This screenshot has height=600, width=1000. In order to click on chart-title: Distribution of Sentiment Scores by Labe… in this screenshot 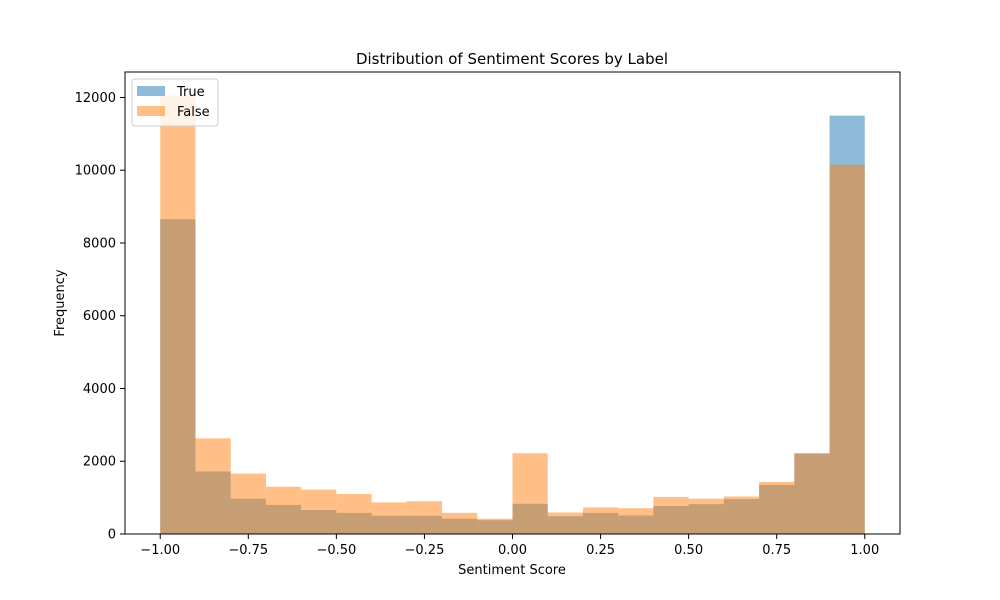, I will do `click(512, 59)`.